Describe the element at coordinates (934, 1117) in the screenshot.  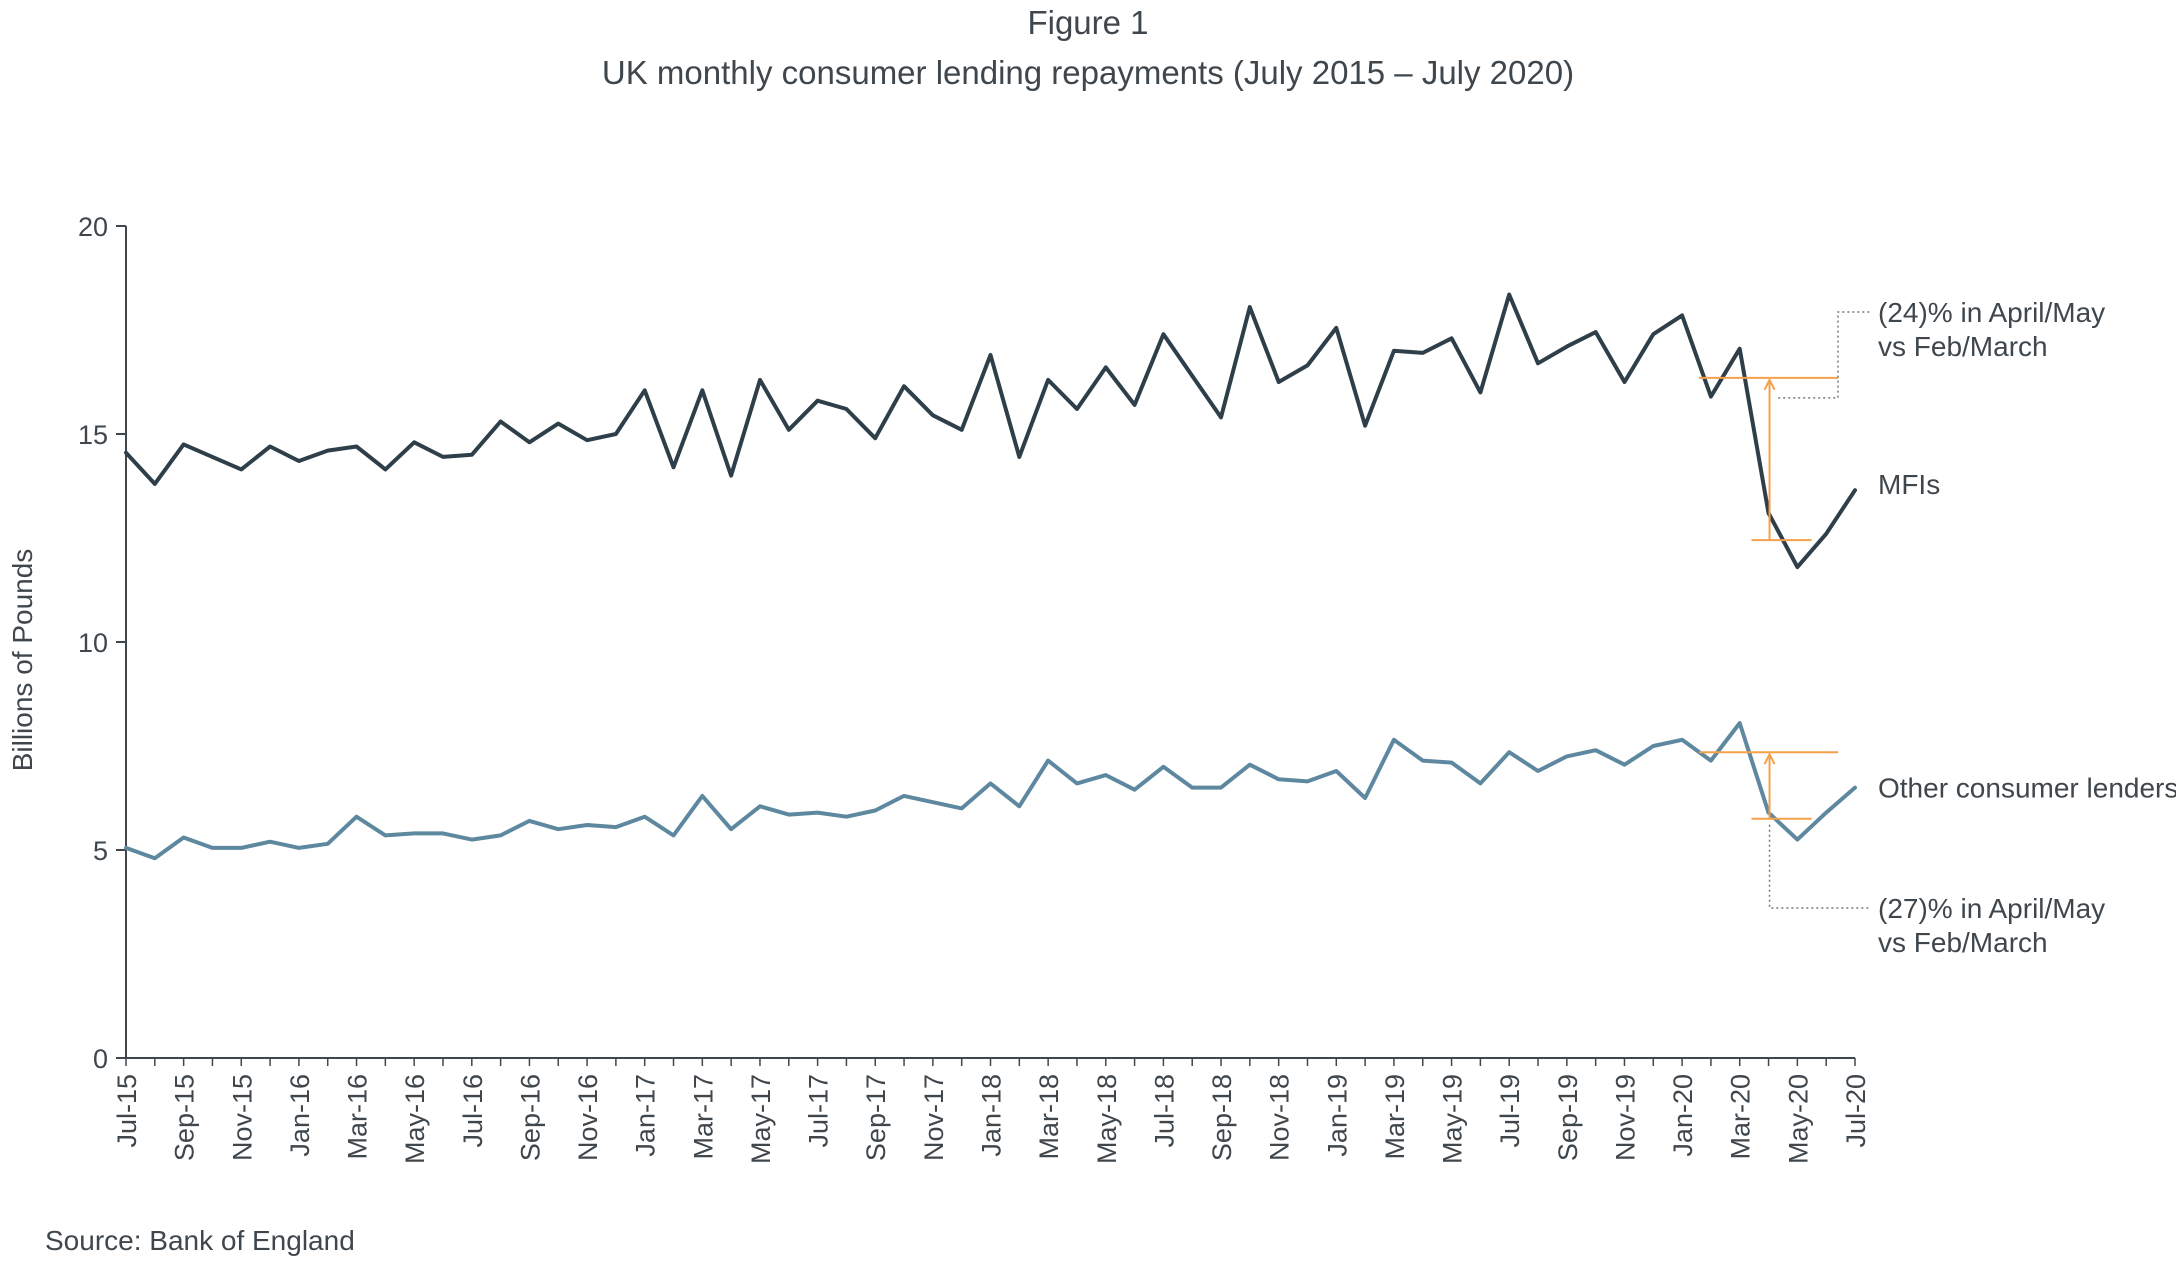
I see `x-tick-label: Nov-17` at that location.